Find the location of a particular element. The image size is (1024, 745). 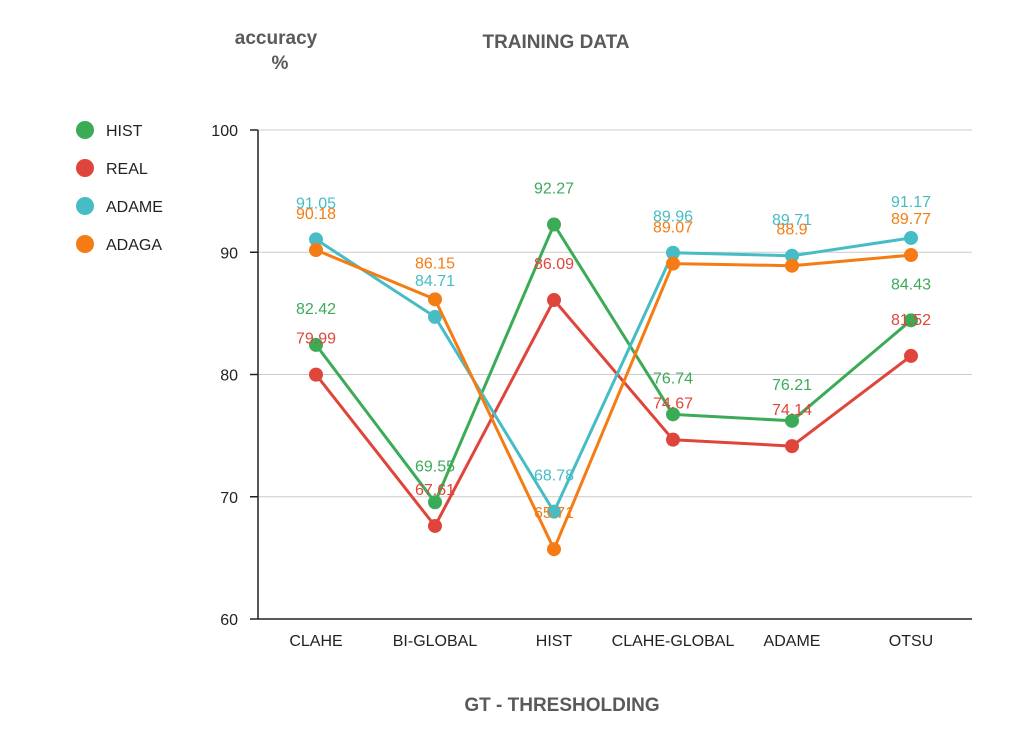

data-label-adame-0: 91.05 is located at coordinates (316, 203).